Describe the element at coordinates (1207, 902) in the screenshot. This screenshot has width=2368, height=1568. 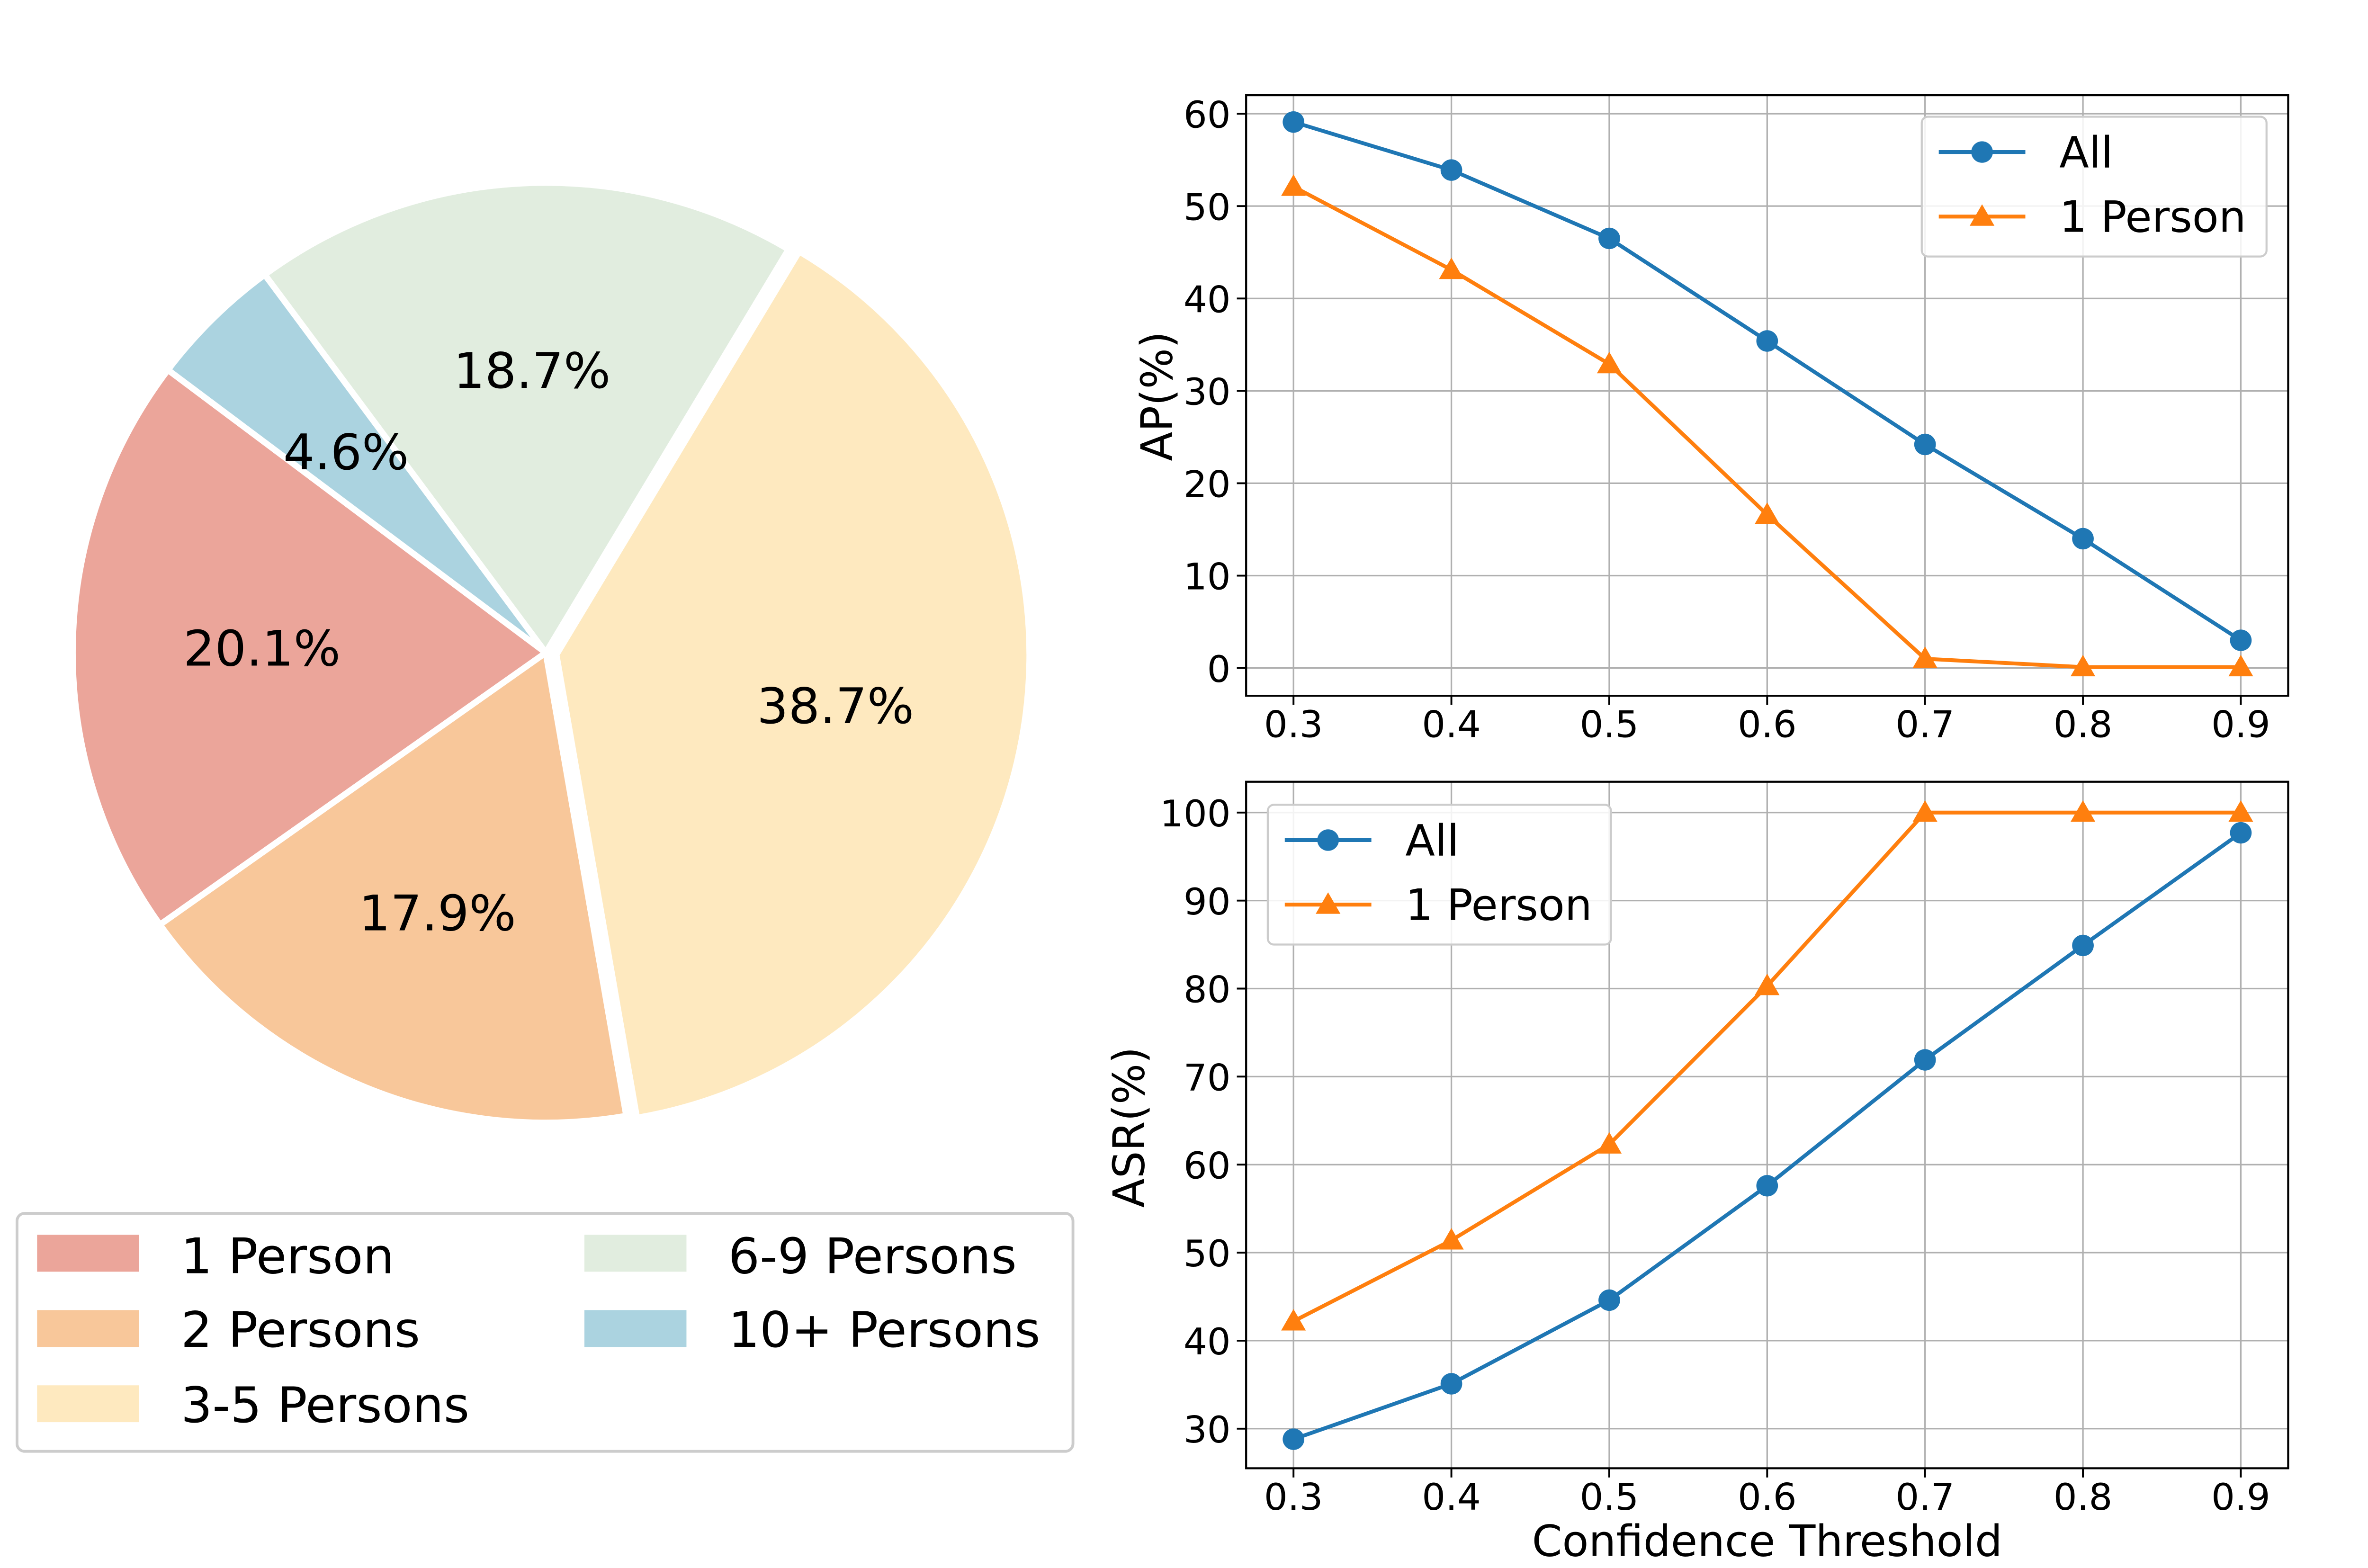
I see `y-tick-label: 90` at that location.